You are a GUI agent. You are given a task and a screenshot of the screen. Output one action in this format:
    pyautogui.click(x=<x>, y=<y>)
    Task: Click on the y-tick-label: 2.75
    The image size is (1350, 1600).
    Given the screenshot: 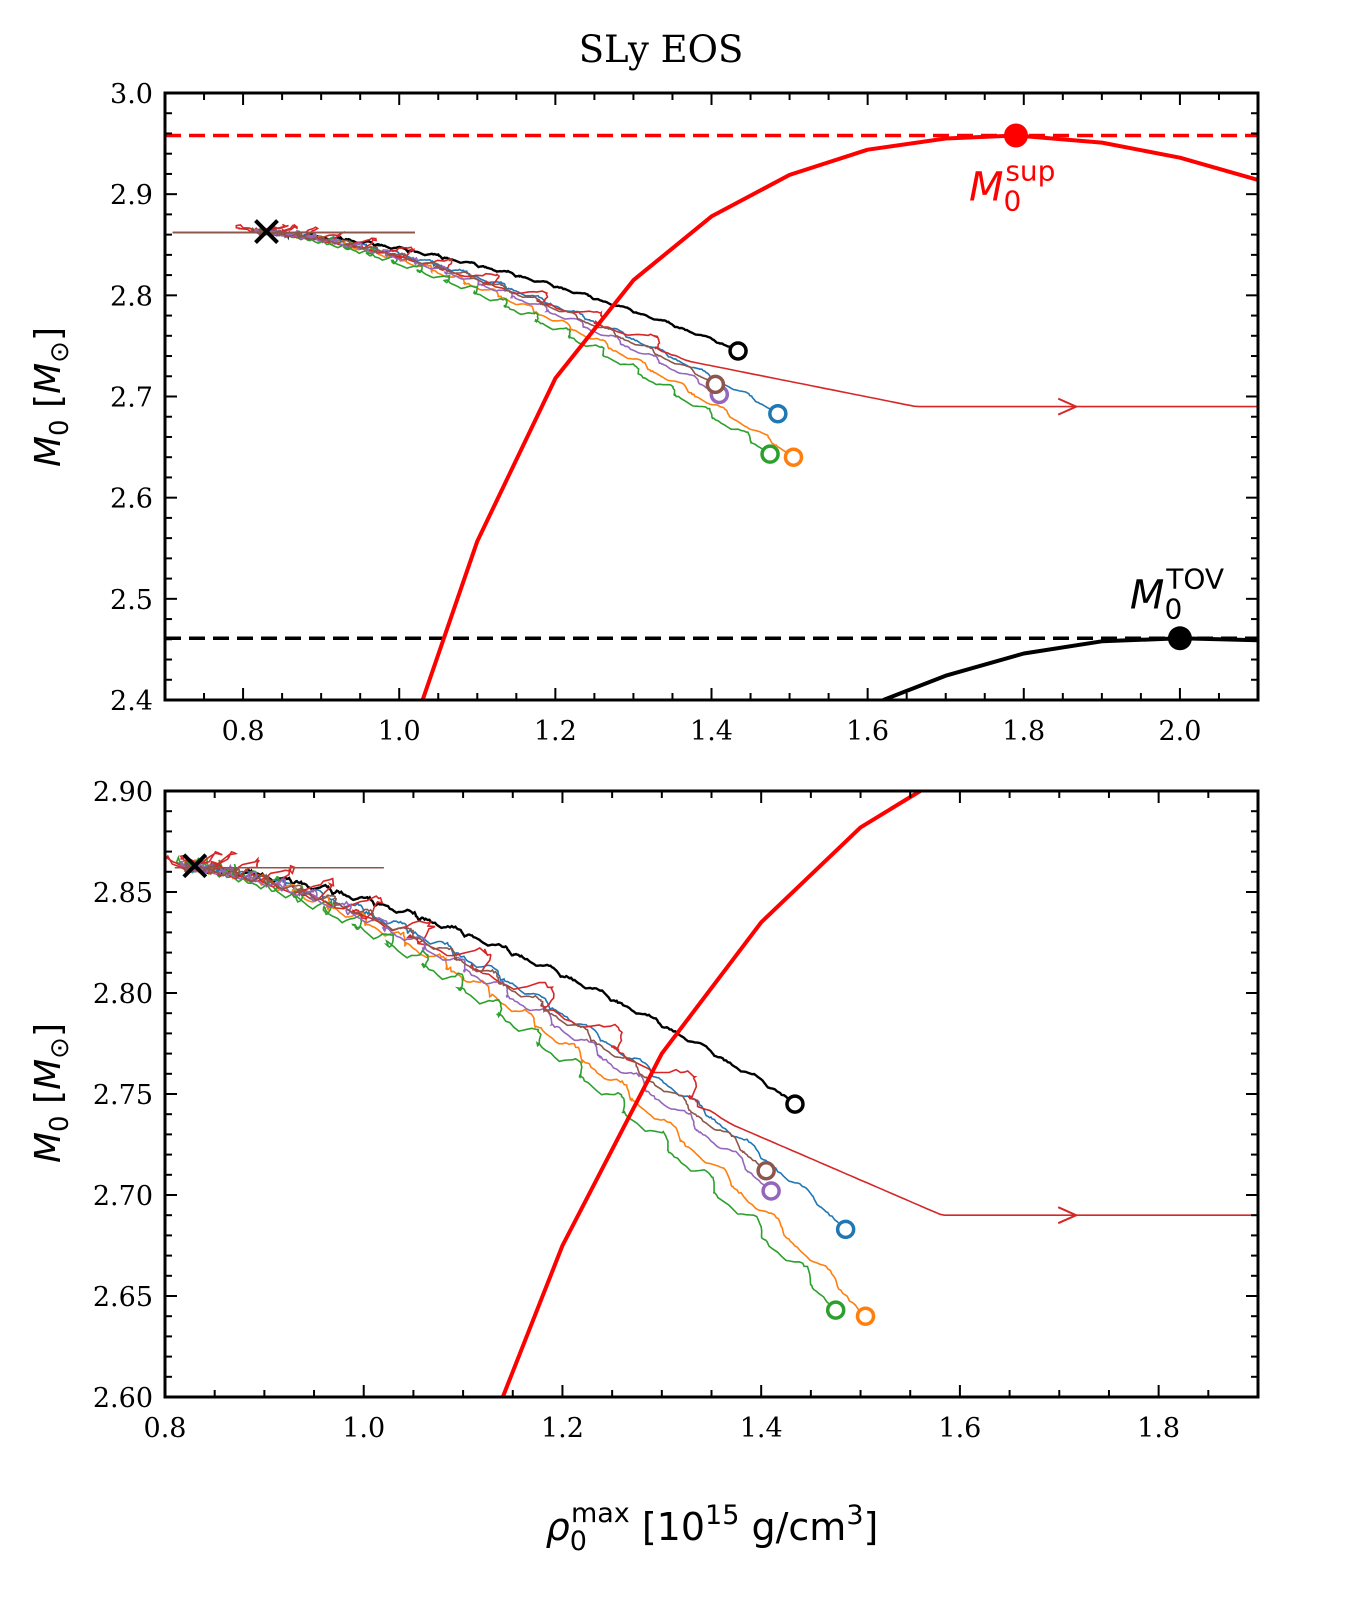 What is the action you would take?
    pyautogui.click(x=123, y=1095)
    